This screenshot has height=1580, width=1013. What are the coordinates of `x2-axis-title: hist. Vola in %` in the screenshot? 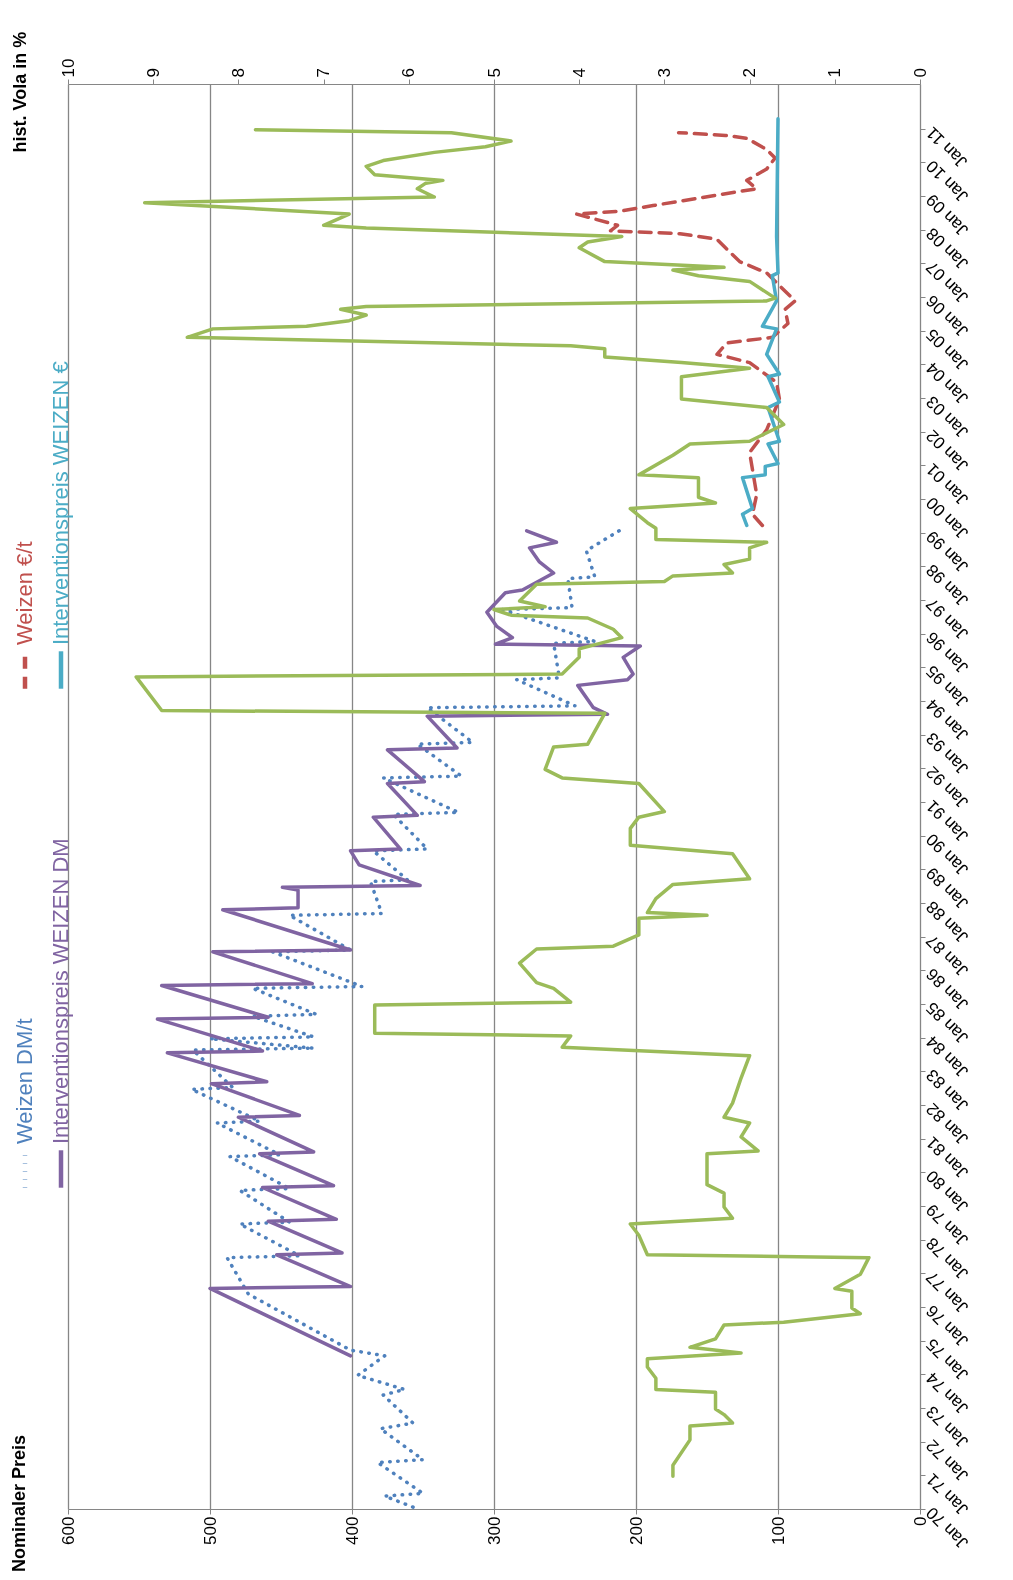 It's located at (19, 92).